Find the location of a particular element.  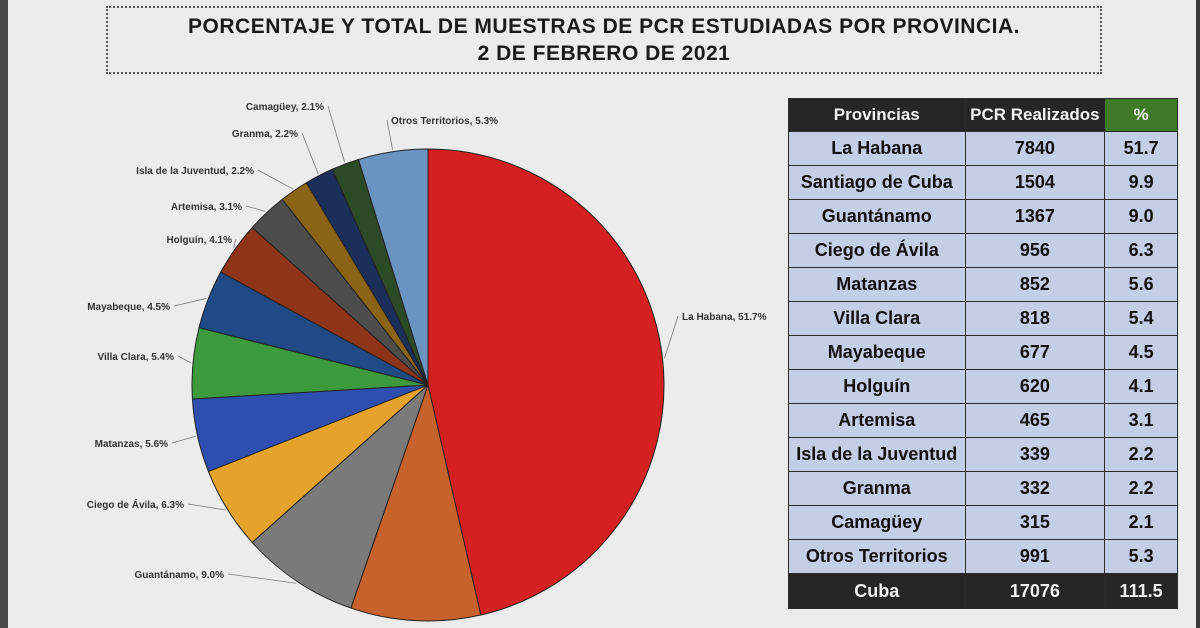

cell-provincia: Santiago de Cuba is located at coordinates (877, 182).